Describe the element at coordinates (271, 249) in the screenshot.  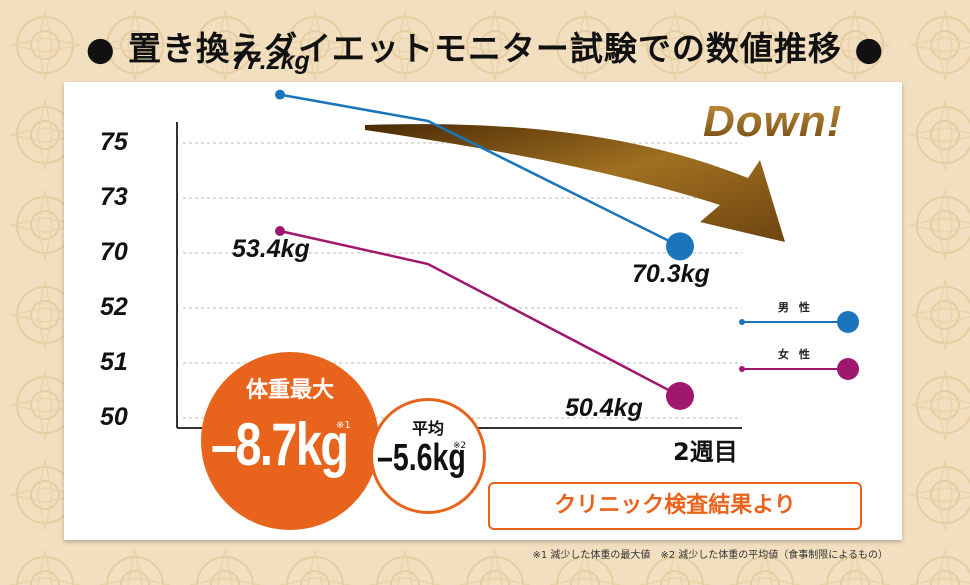
I see `data-label-start: 53.4kg` at that location.